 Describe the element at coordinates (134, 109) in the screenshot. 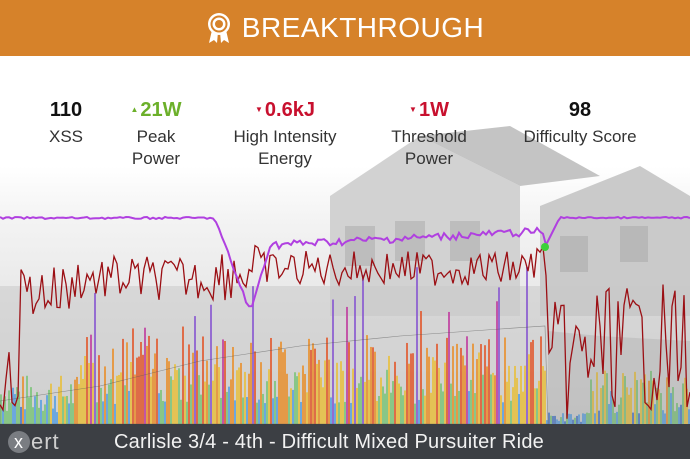

I see `trend-up-icon: ▲` at that location.